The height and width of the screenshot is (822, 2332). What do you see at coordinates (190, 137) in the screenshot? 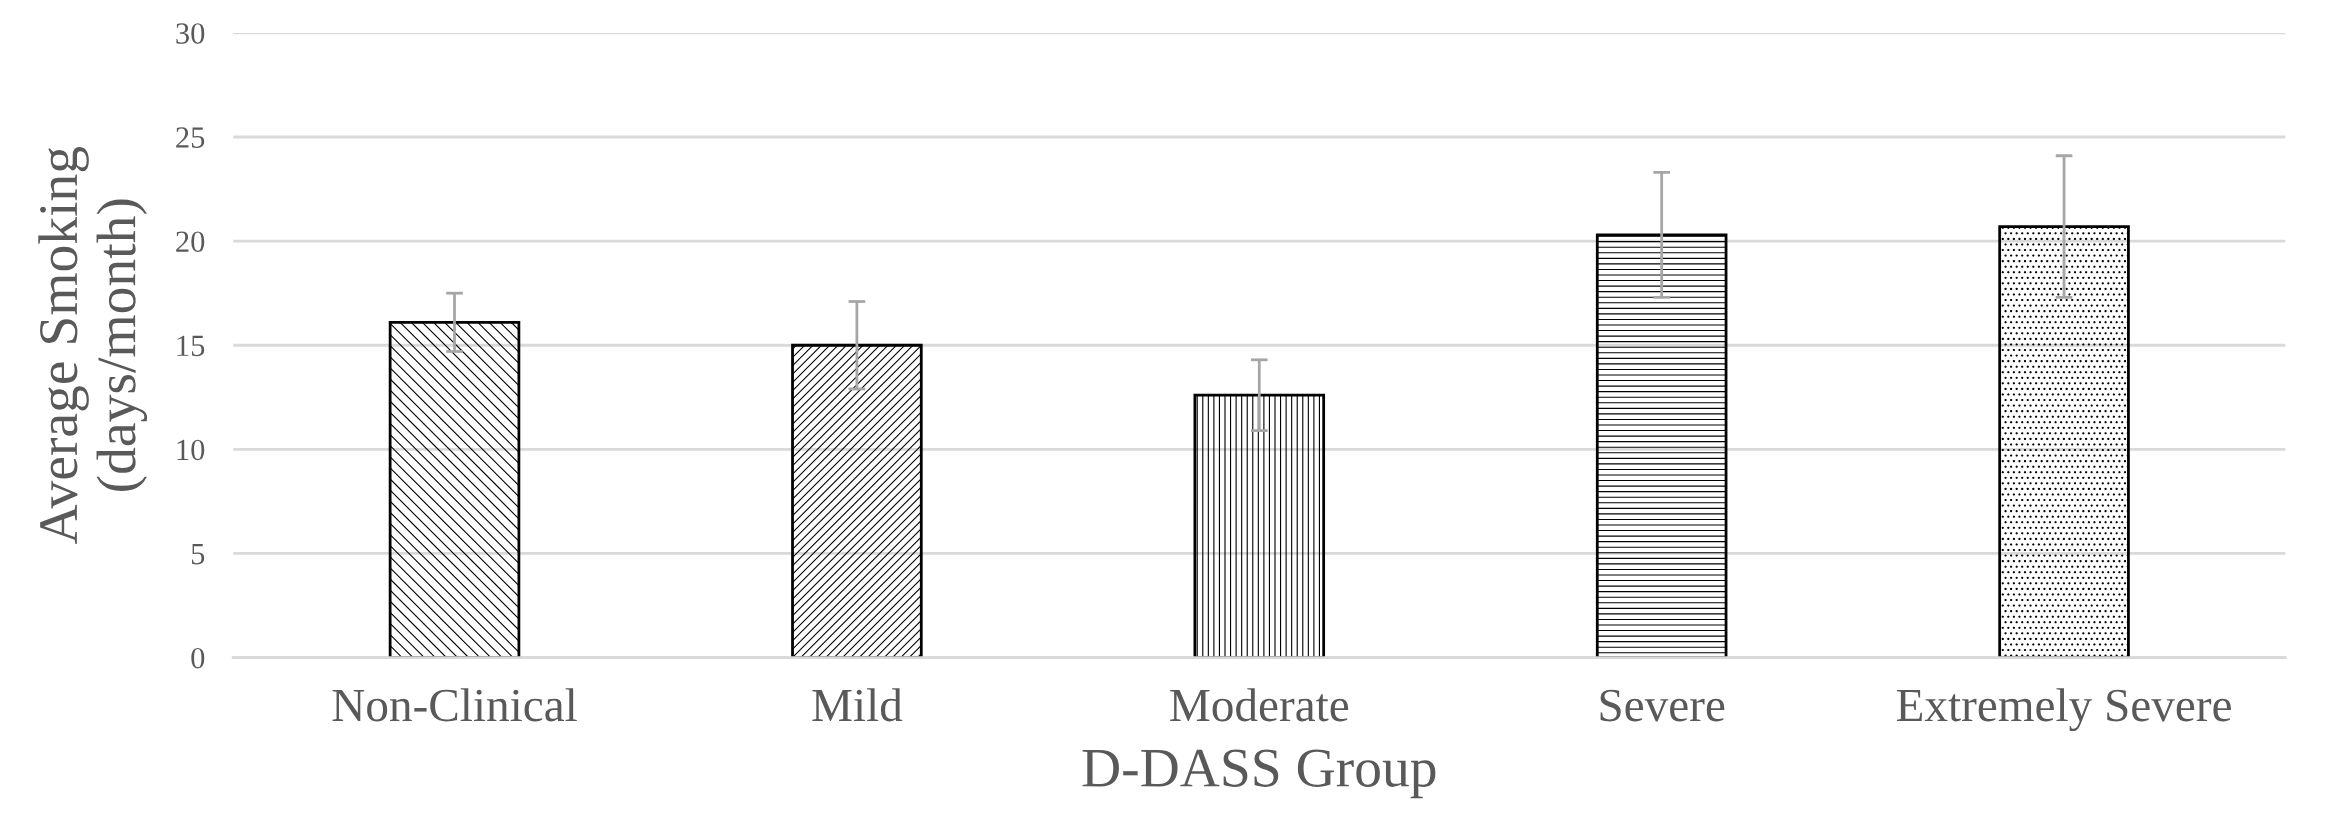
I see `y-tick-label: 25` at bounding box center [190, 137].